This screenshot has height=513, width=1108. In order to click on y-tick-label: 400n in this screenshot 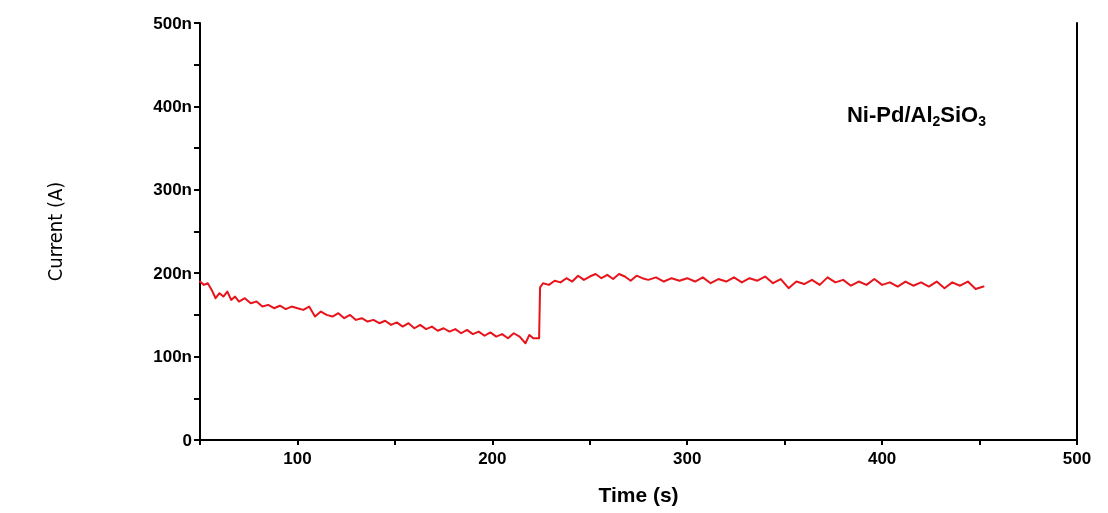, I will do `click(172, 106)`.